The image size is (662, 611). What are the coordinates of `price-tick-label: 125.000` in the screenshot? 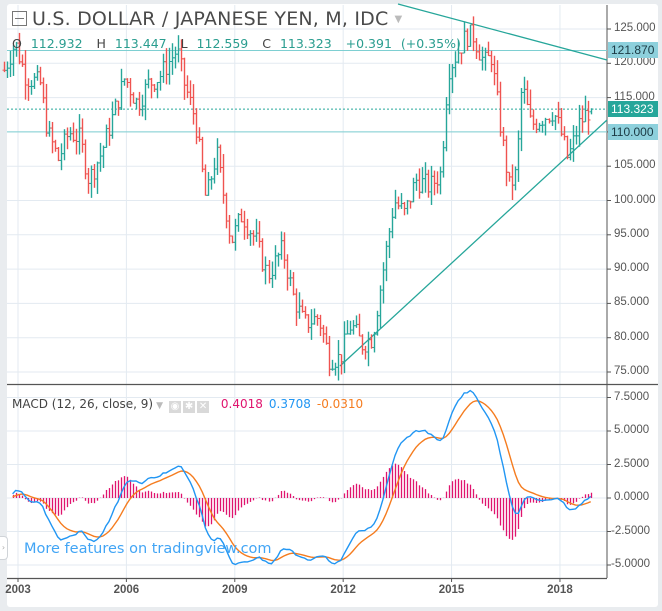 It's located at (635, 28).